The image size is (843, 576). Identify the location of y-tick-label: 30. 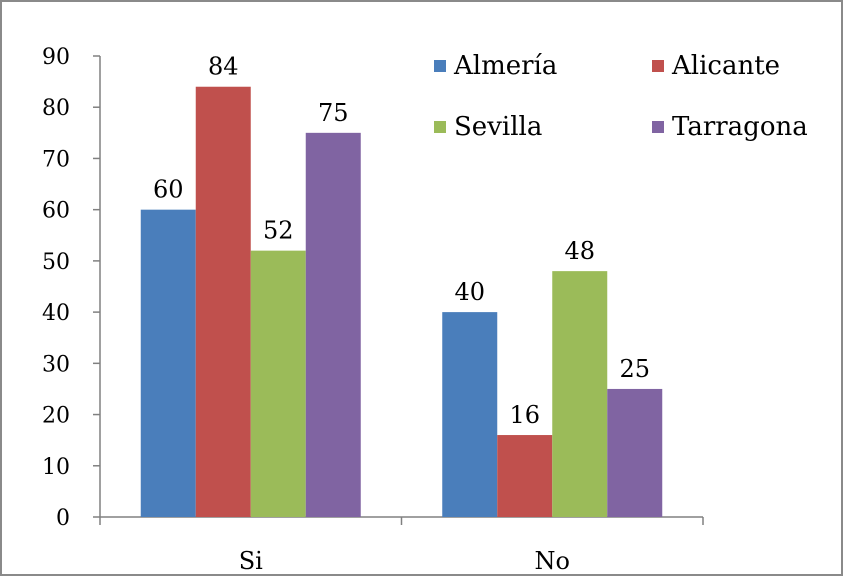
(56, 364).